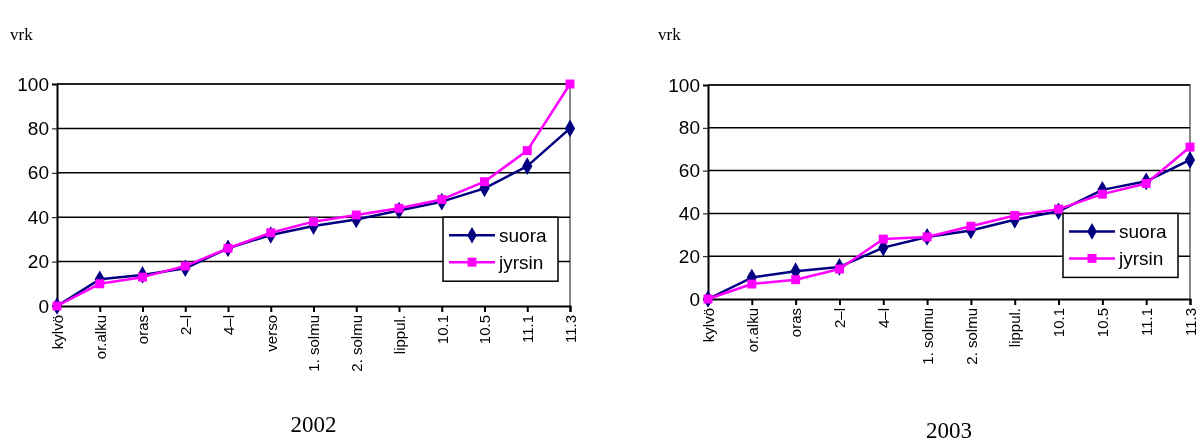 The image size is (1198, 446). Describe the element at coordinates (271, 333) in the screenshot. I see `x-tick-label: verso` at that location.